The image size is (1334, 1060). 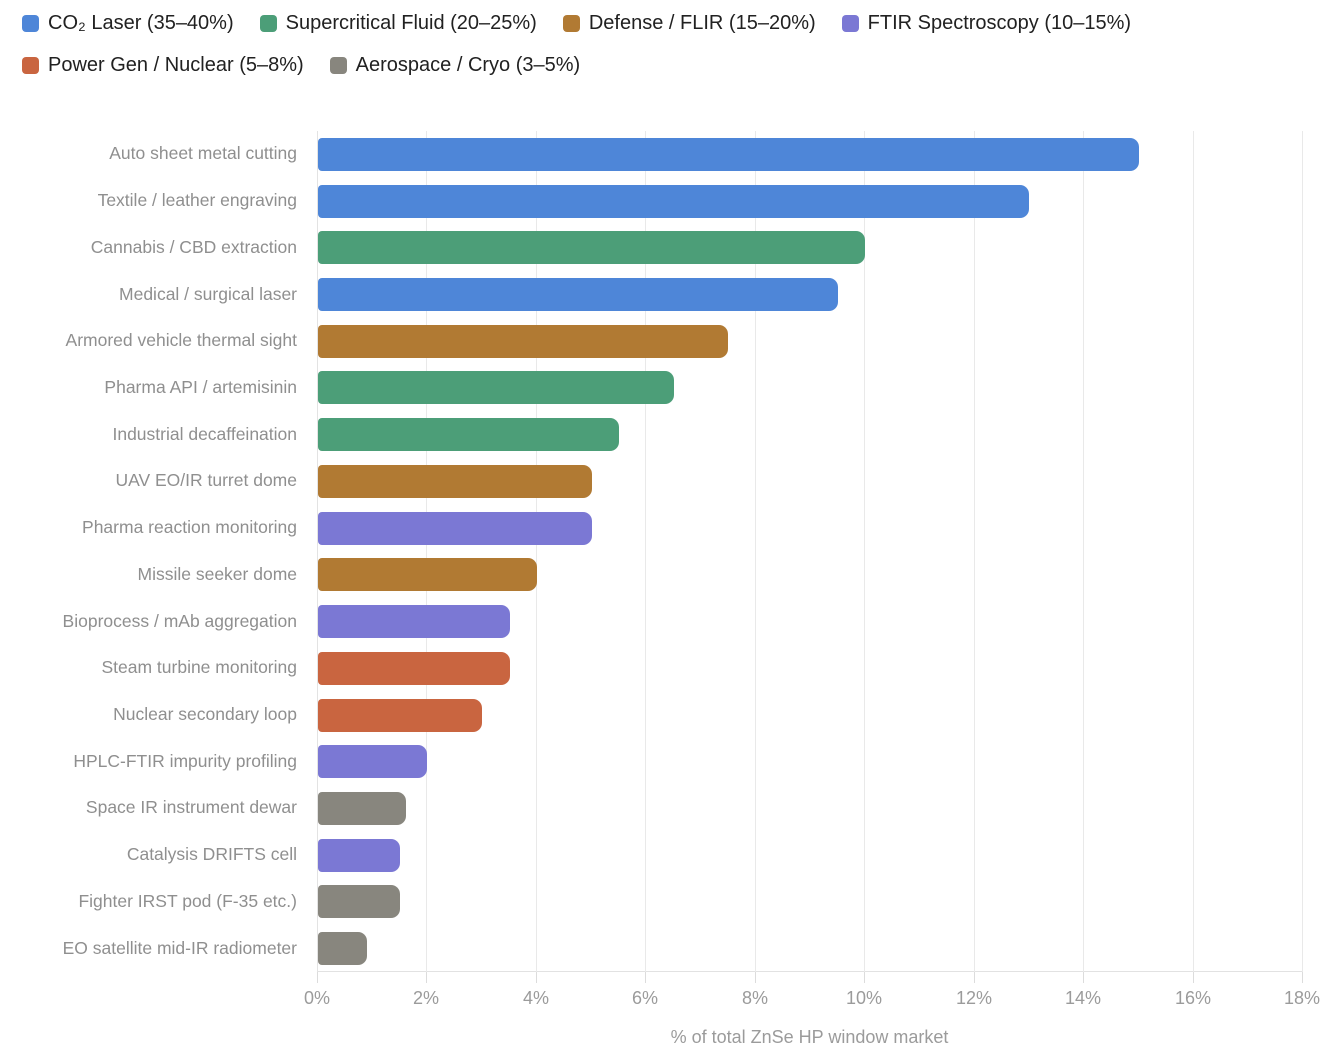 I want to click on category-label: Medical / surgical laser, so click(x=208, y=294).